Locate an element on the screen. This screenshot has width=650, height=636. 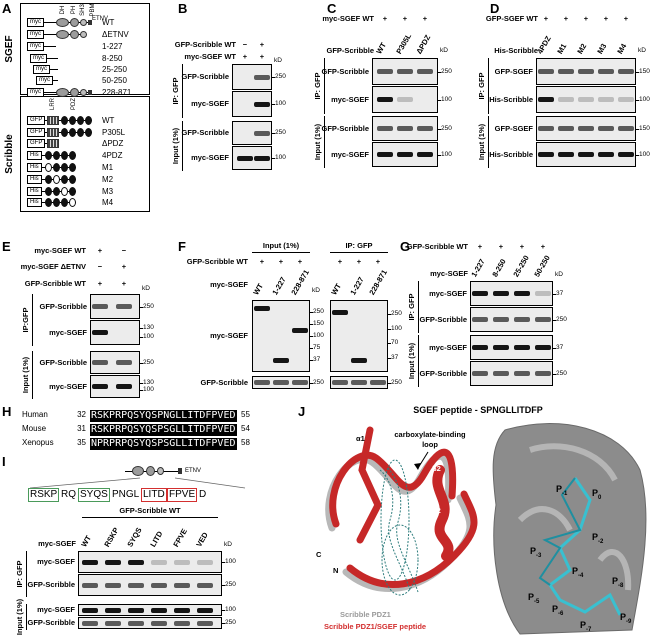
group-title: SGEF is located at coordinates (9, 49).